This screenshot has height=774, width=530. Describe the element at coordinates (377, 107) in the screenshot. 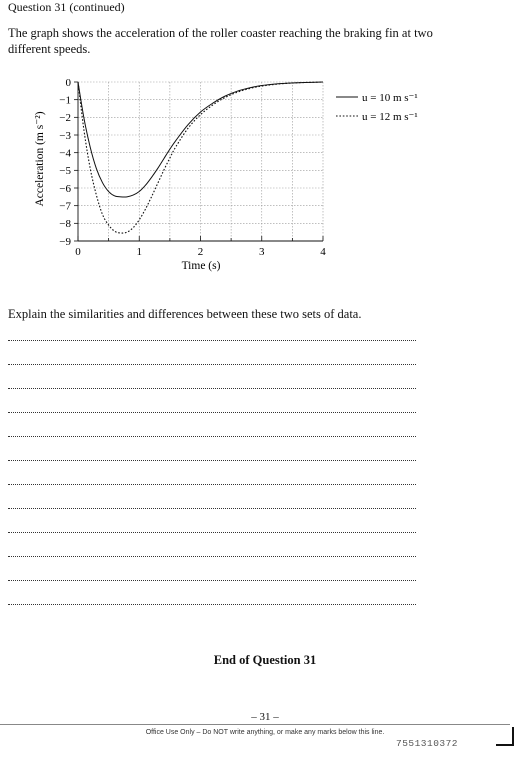

I see `chart-legend: u = 10 m s⁻¹ u = 12 m s⁻¹` at that location.